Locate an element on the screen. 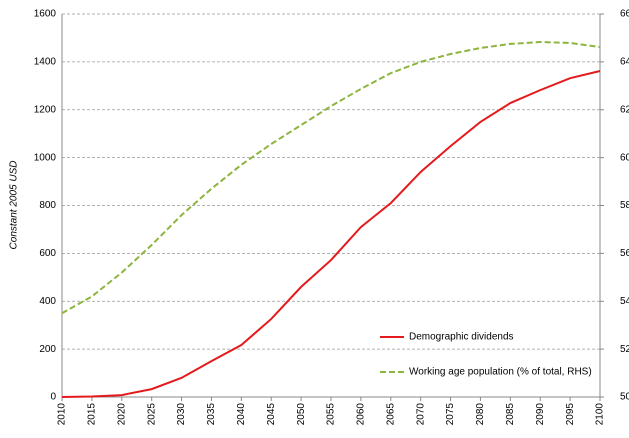 The image size is (629, 438). x-tick-label: 2080 is located at coordinates (480, 414).